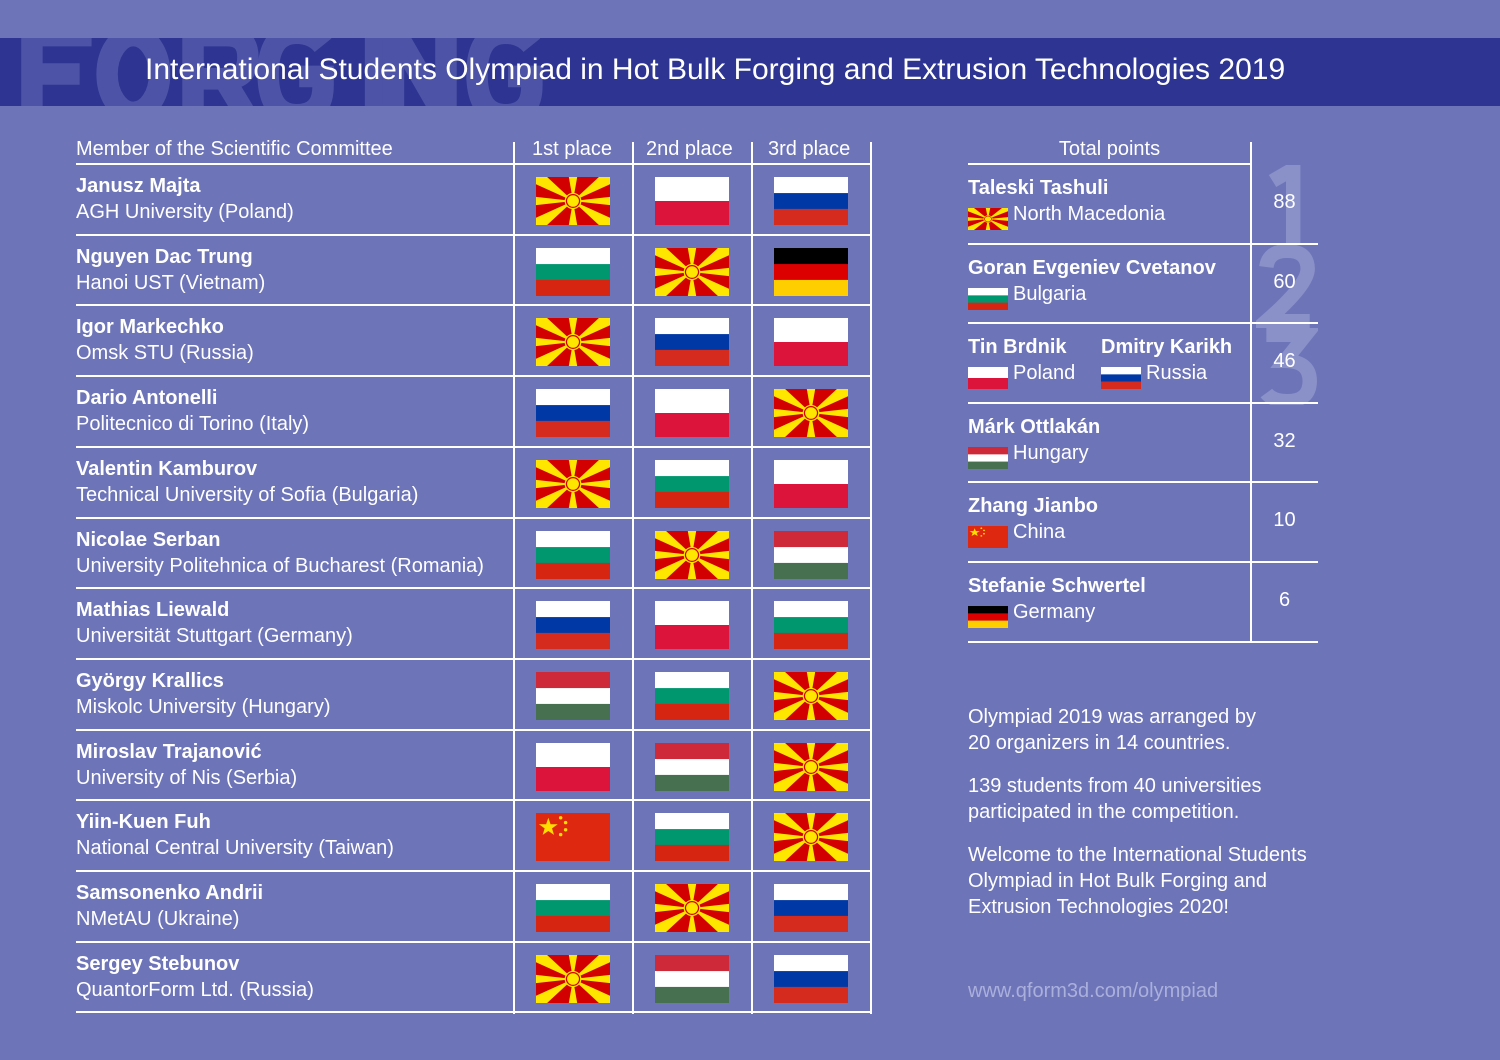  Describe the element at coordinates (1051, 452) in the screenshot. I see `student-country: Hungary` at that location.